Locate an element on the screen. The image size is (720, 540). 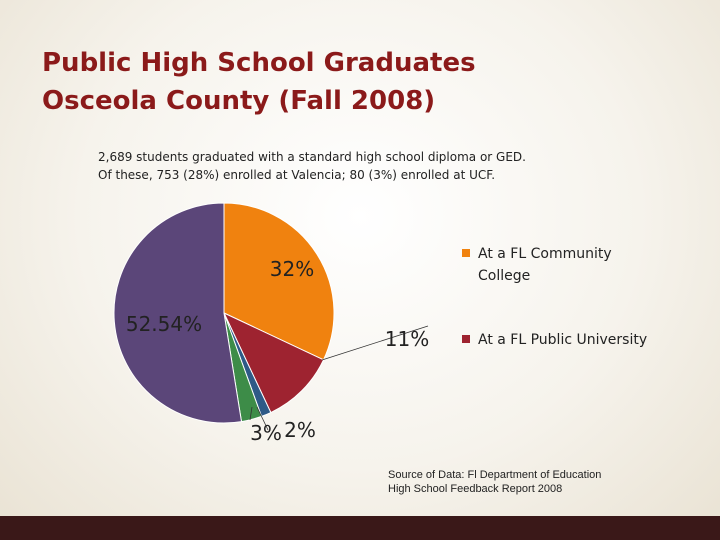
pie-label-community-college: 32% is located at coordinates (292, 269).